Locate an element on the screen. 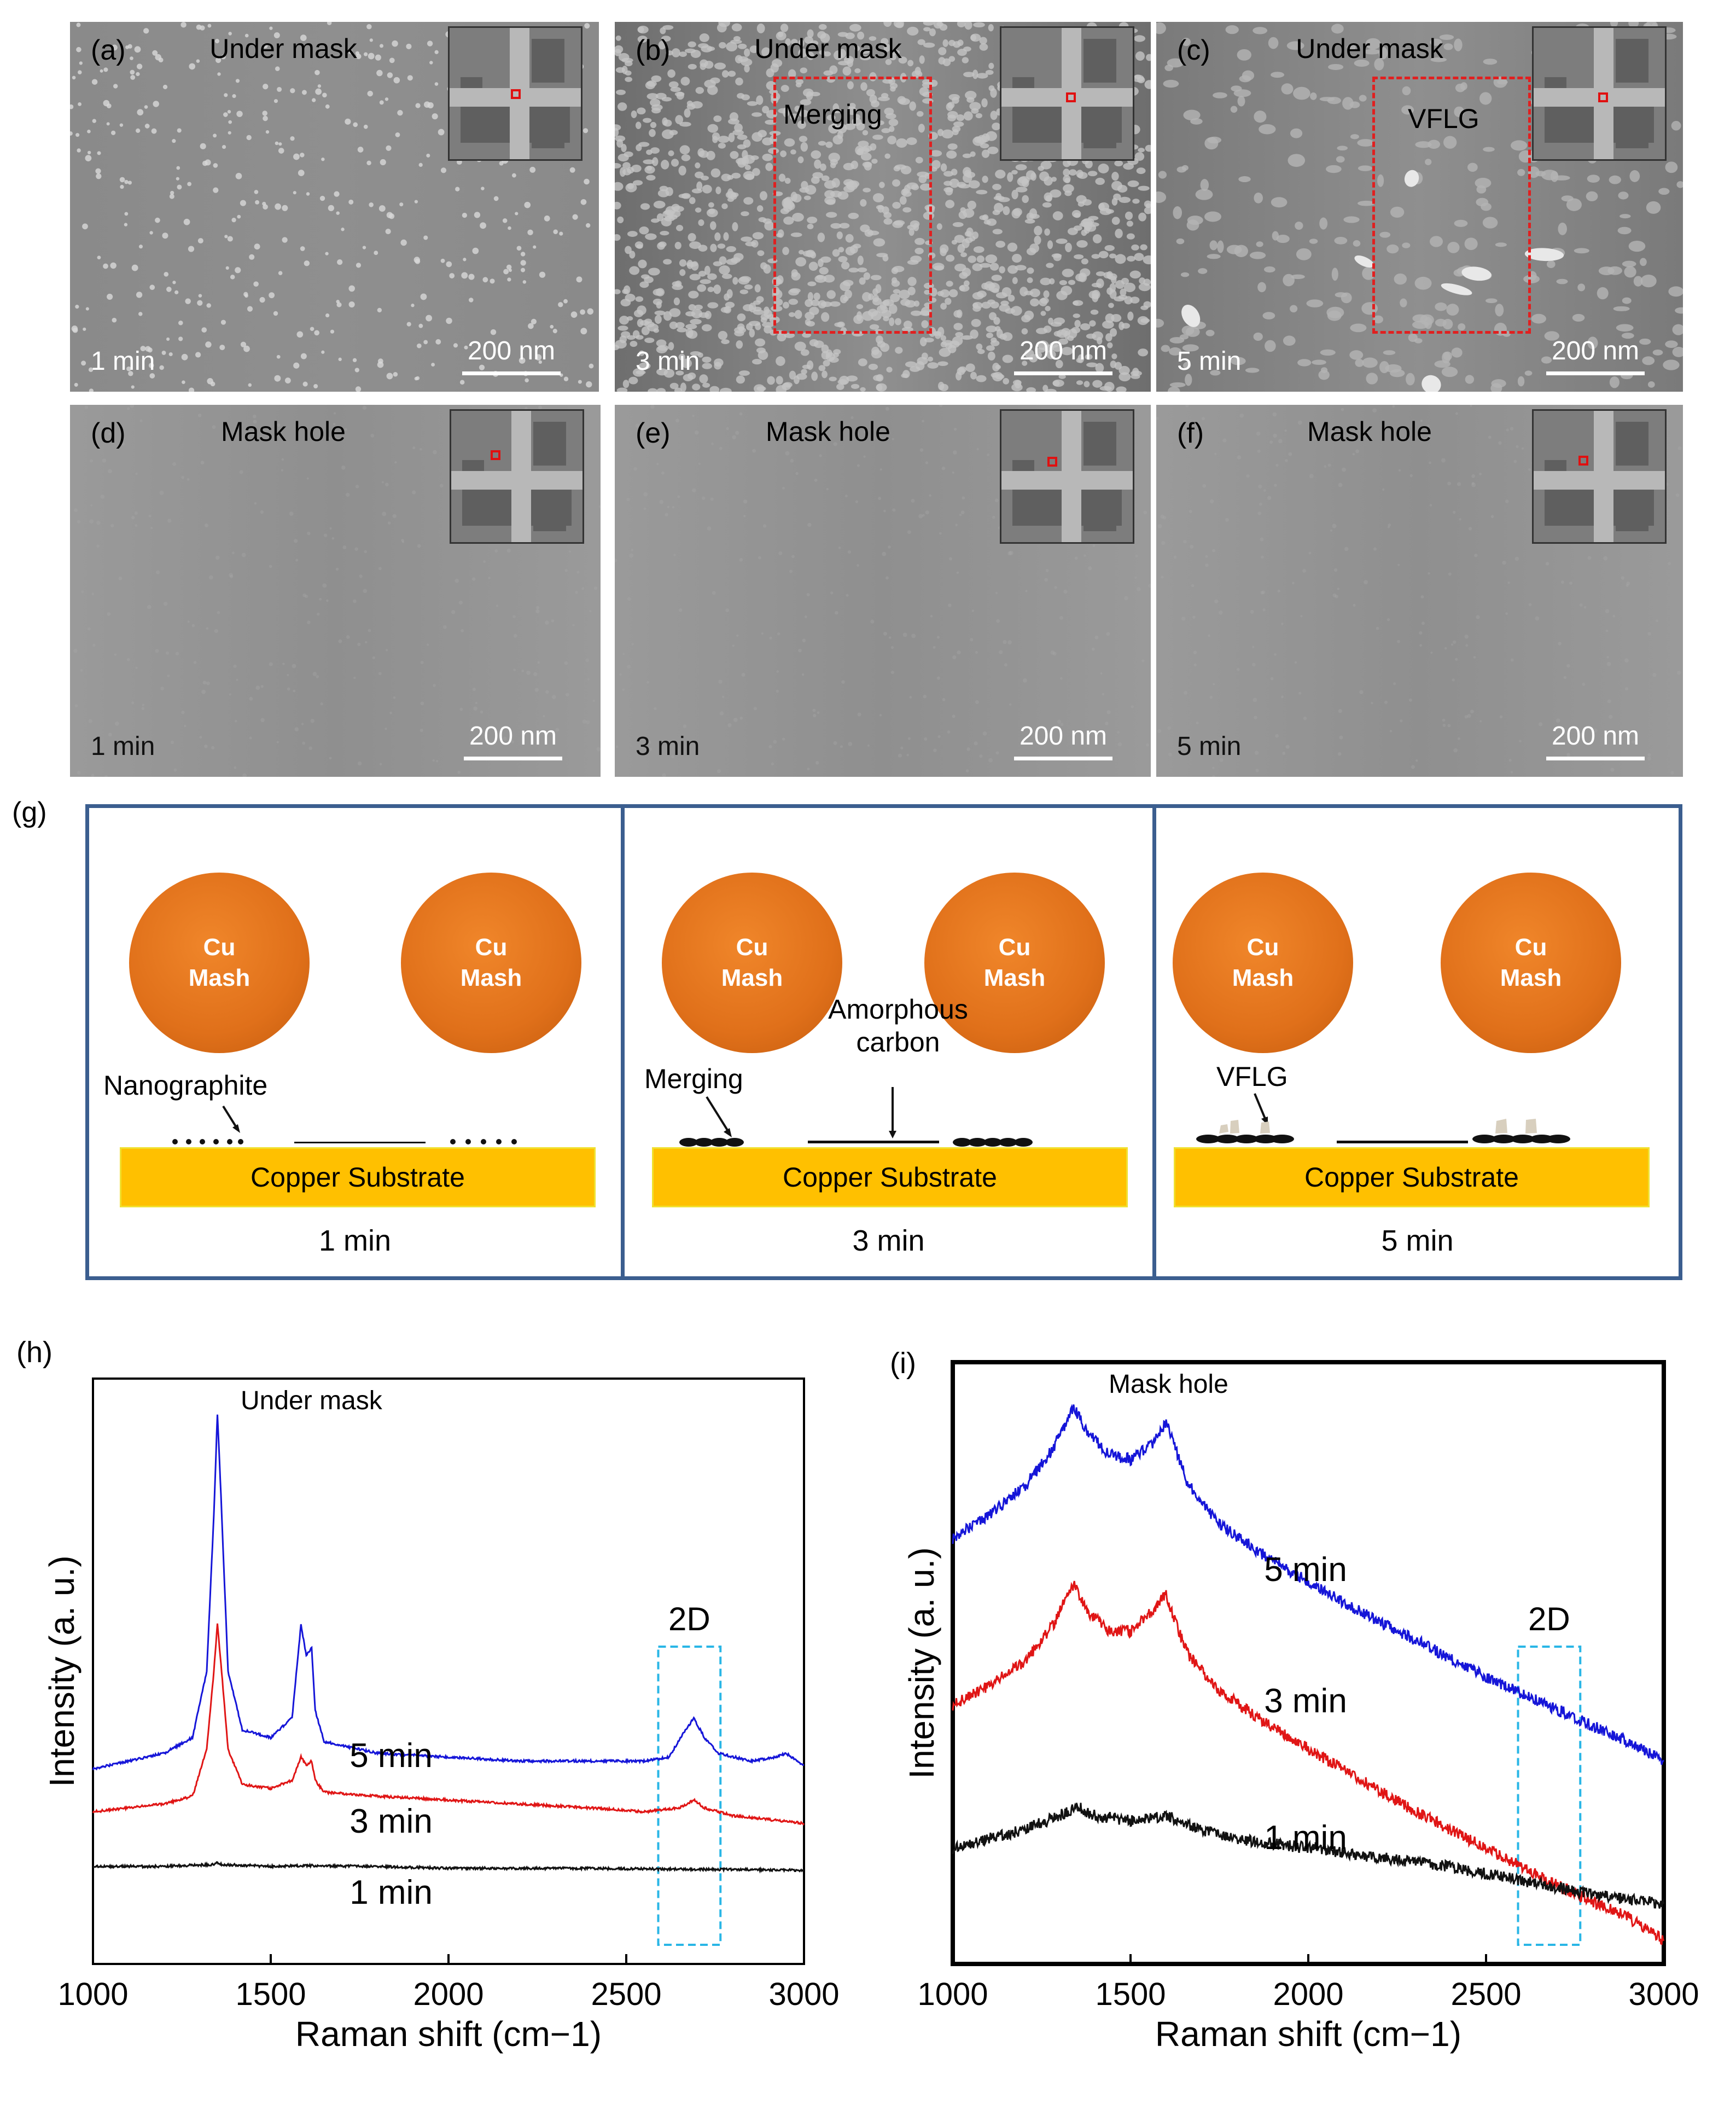 This screenshot has height=2104, width=1736. series-label-3-min: 3 min is located at coordinates (1305, 1701).